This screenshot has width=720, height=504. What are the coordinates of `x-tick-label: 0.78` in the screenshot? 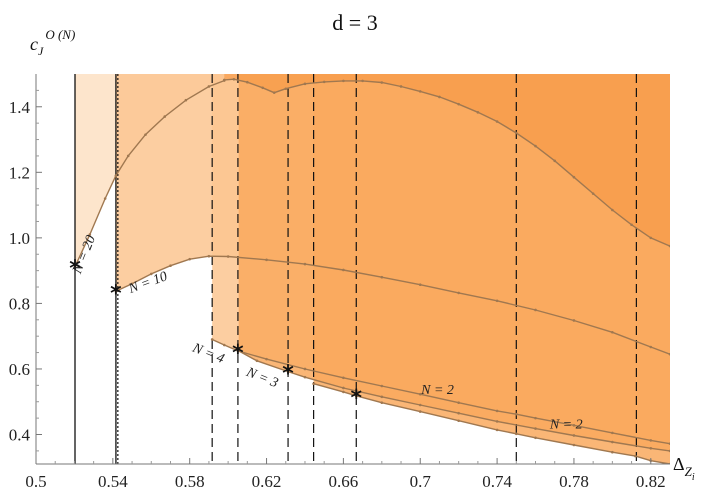 It's located at (574, 481).